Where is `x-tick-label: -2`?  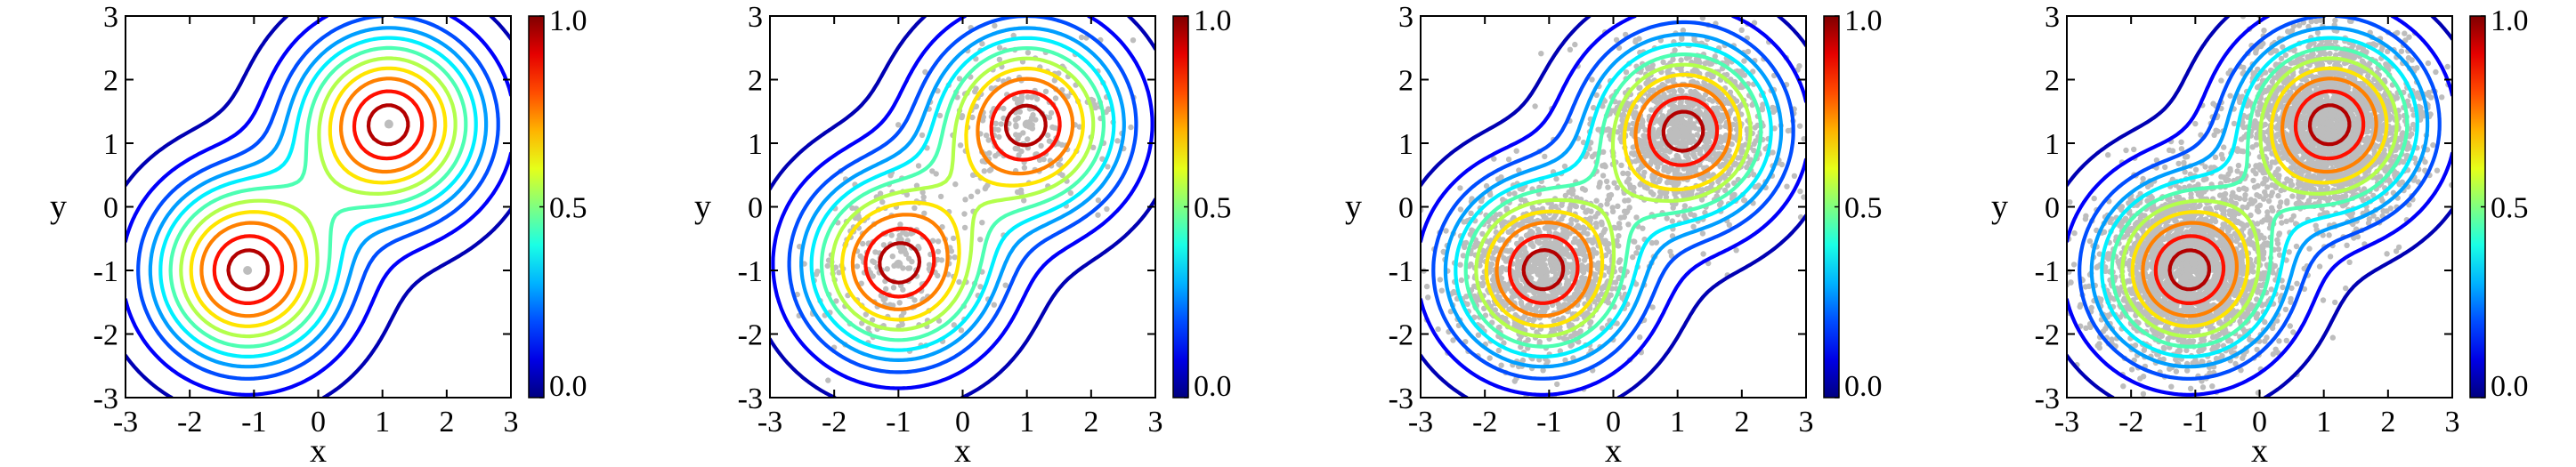
x-tick-label: -2 is located at coordinates (190, 422).